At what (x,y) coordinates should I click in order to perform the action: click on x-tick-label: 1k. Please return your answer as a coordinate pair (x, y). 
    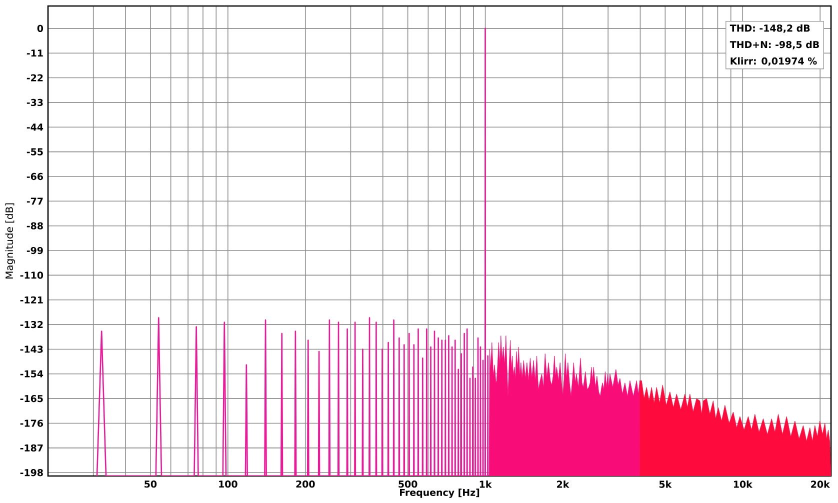
    Looking at the image, I should click on (486, 484).